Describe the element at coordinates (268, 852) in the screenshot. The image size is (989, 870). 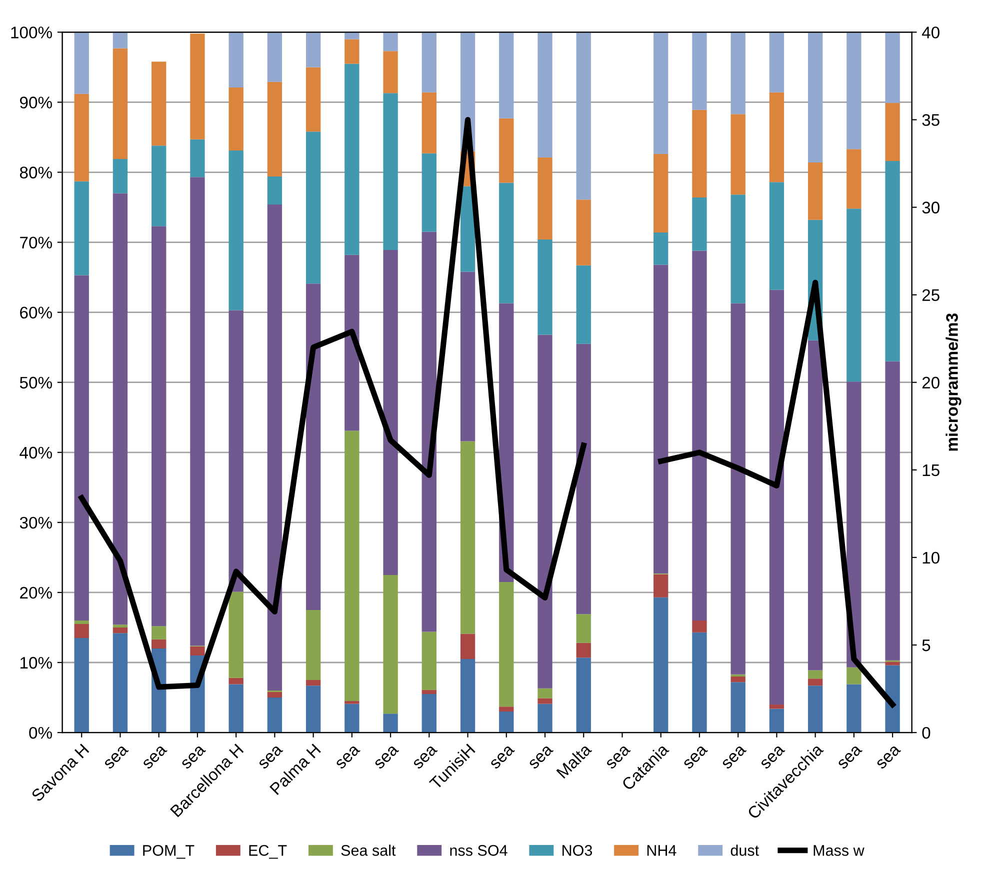
I see `legend-label: EC_T` at that location.